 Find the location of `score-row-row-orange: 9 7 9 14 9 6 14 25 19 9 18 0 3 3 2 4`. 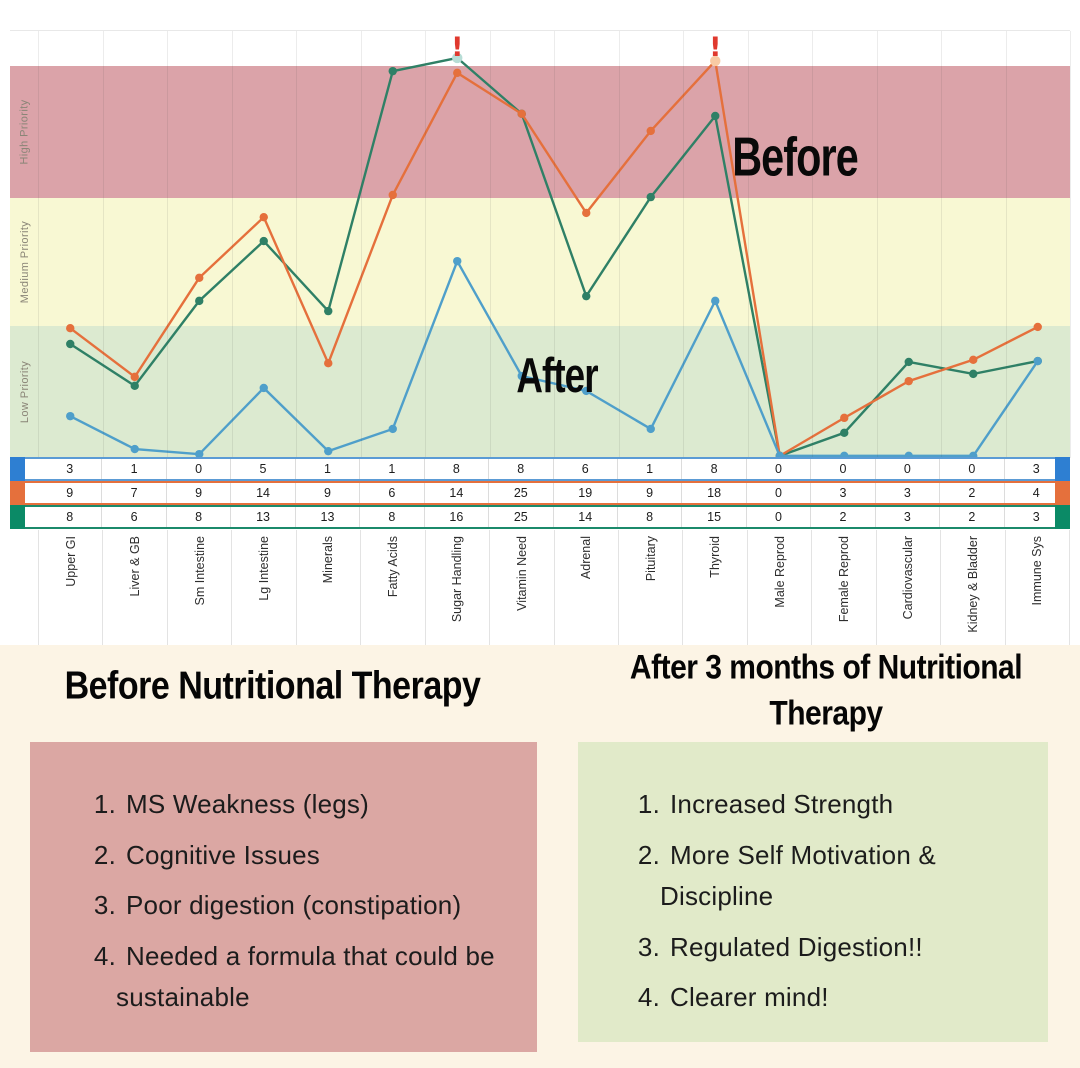

score-row-row-orange: 9 7 9 14 9 6 14 25 19 9 18 0 3 3 2 4 is located at coordinates (540, 493).